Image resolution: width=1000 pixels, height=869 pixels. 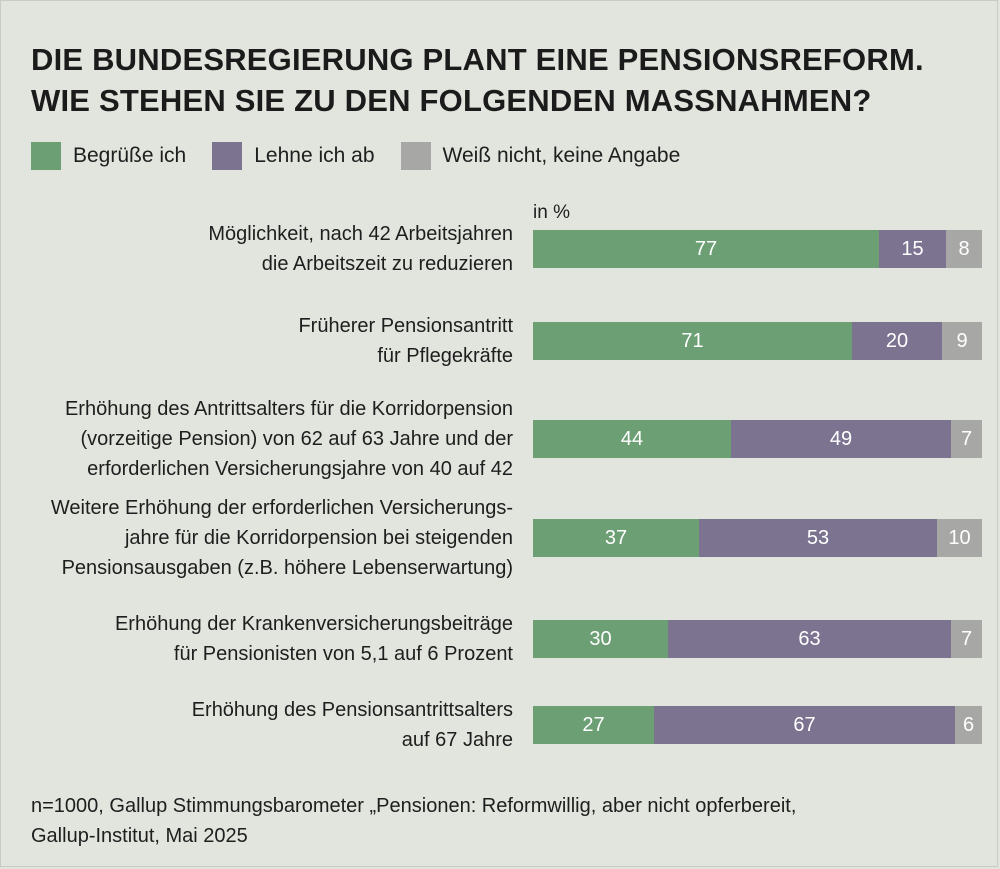 I want to click on data-label-6-1: 27, so click(x=593, y=725).